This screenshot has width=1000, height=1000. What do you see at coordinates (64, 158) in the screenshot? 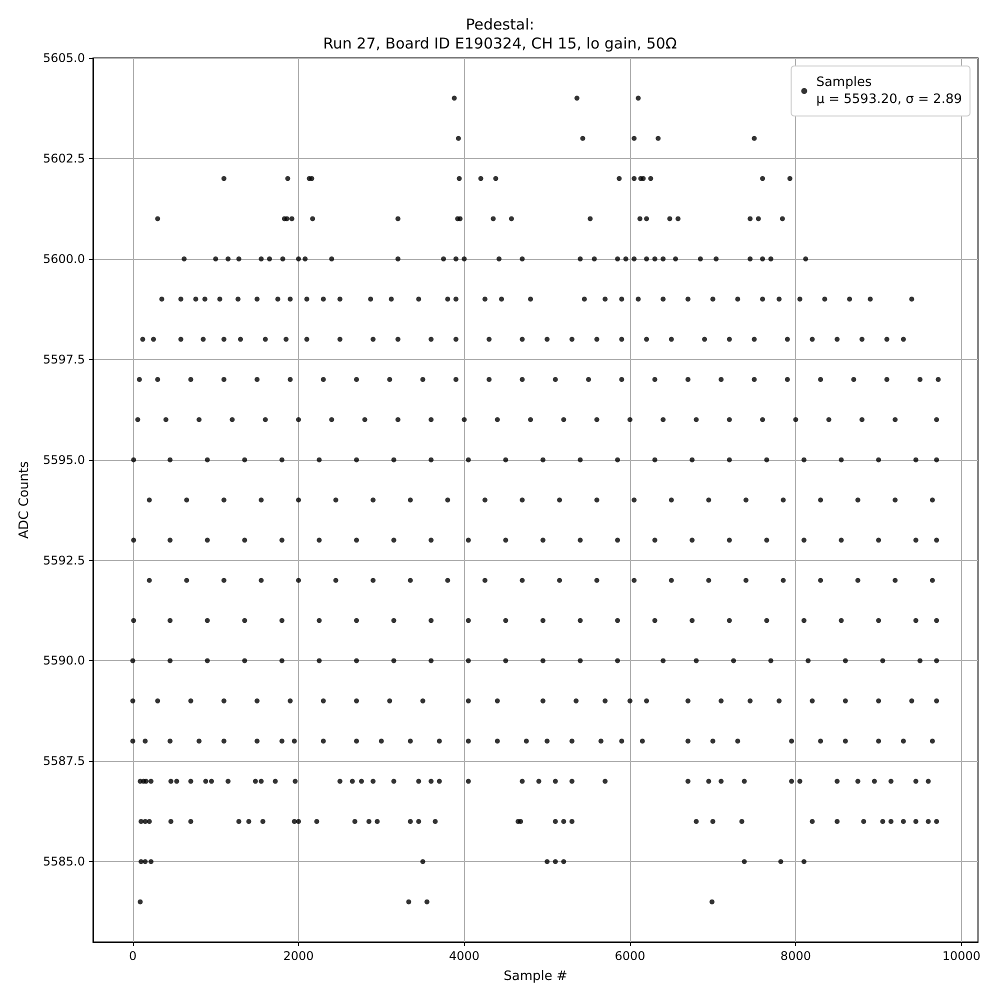
I see `y-tick-label: 5602.5` at bounding box center [64, 158].